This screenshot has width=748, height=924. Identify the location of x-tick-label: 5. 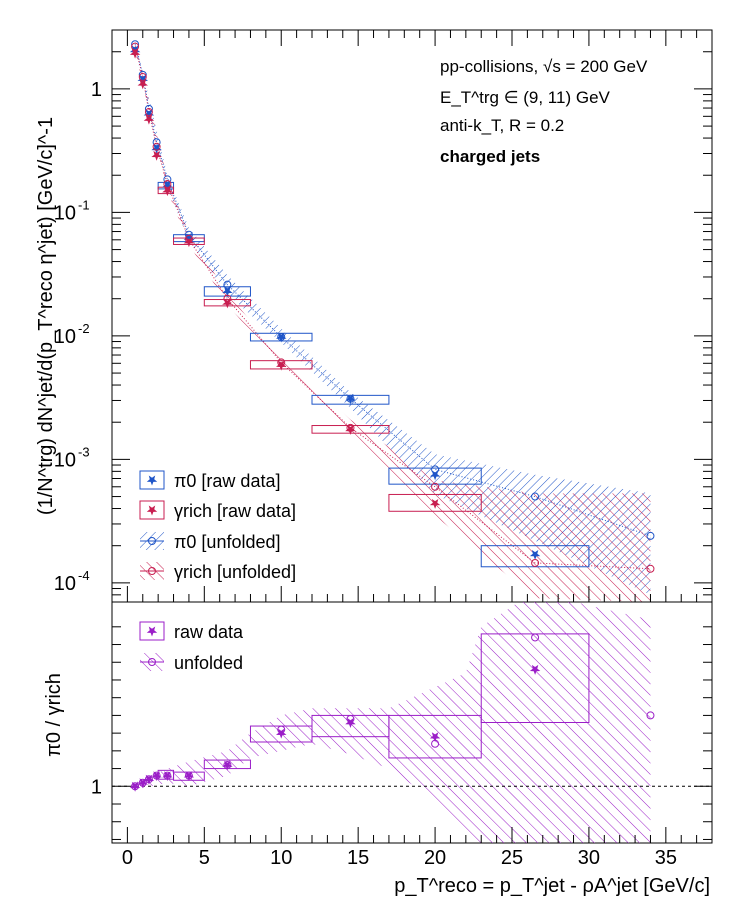
(204, 858).